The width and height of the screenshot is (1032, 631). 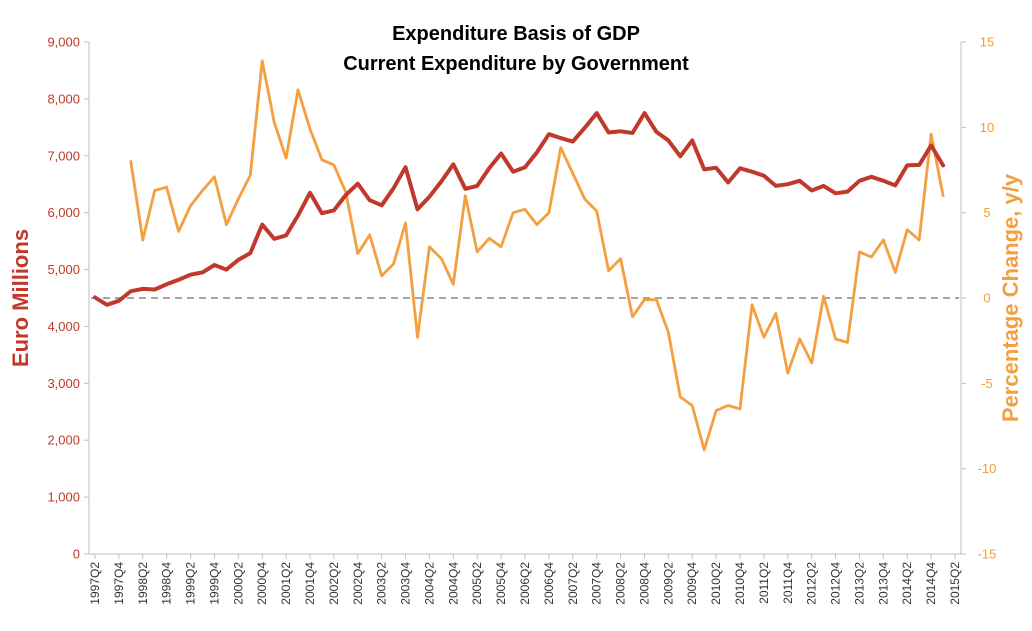 I want to click on chart-subtitle: Current Expenditure by Government, so click(x=516, y=64).